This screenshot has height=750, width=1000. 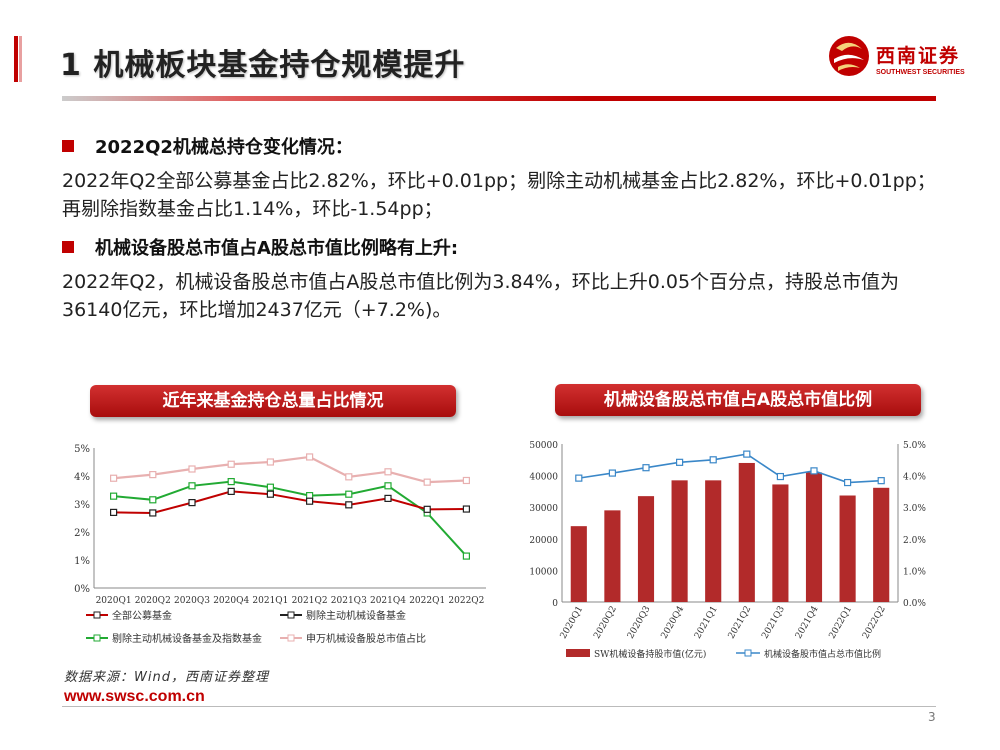 I want to click on footer-divider, so click(x=499, y=706).